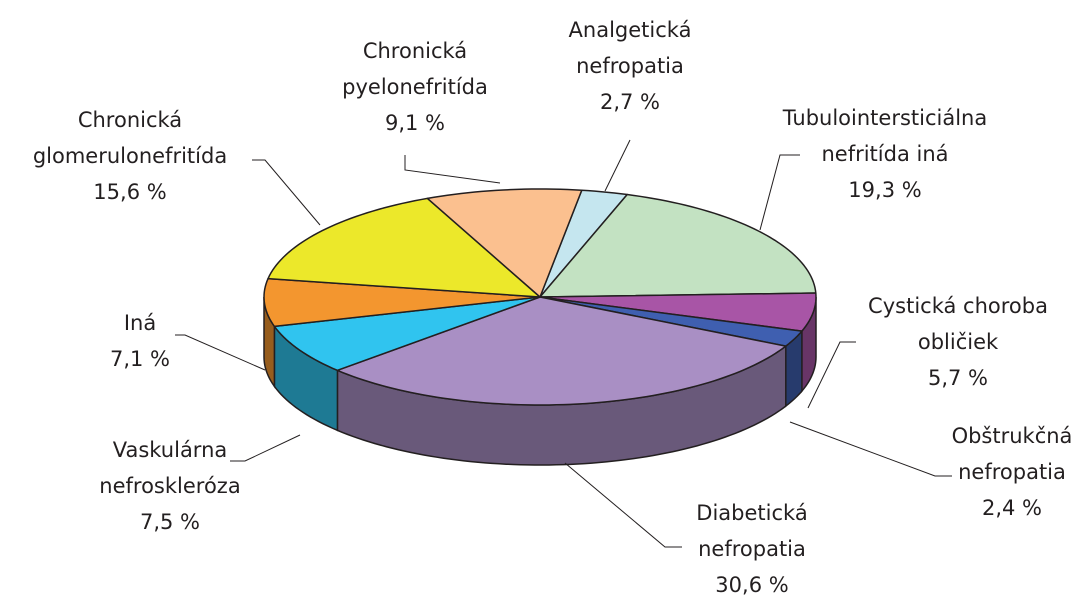 This screenshot has width=1091, height=603. I want to click on slice-label: Diabetická nefropatia 30,6 %, so click(752, 549).